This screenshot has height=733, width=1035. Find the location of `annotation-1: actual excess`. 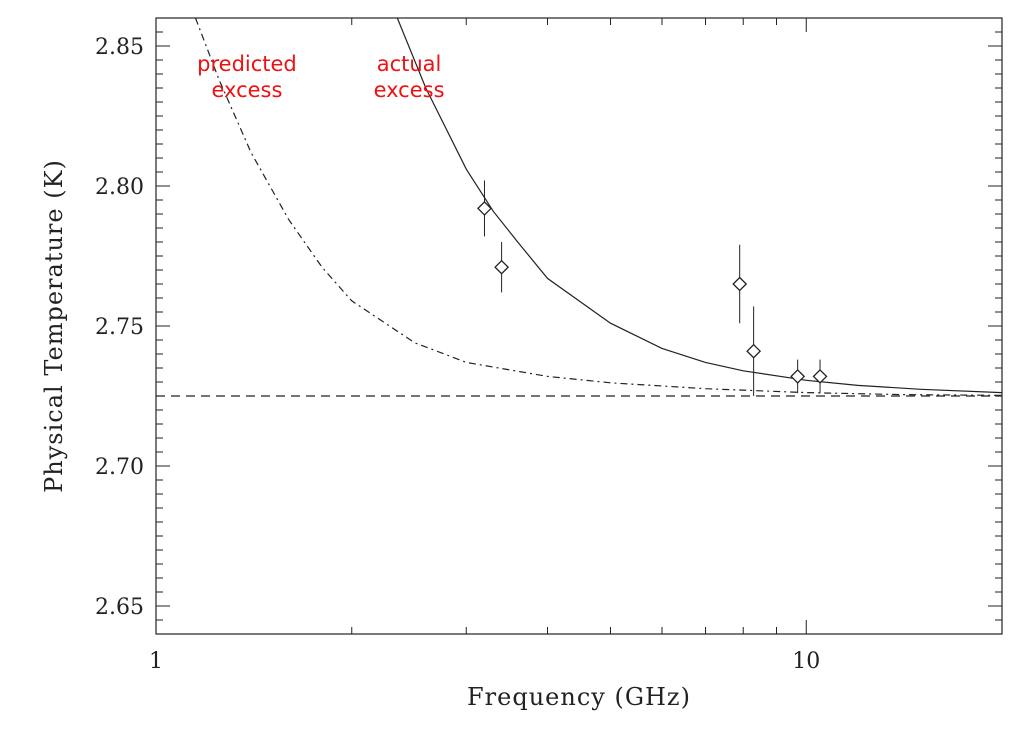

annotation-1: actual excess is located at coordinates (409, 77).